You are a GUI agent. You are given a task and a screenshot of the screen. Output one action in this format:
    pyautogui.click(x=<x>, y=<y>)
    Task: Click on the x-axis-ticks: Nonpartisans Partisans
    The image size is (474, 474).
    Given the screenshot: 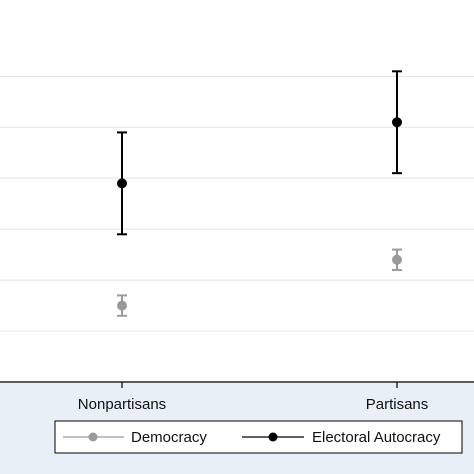 What is the action you would take?
    pyautogui.click(x=253, y=397)
    